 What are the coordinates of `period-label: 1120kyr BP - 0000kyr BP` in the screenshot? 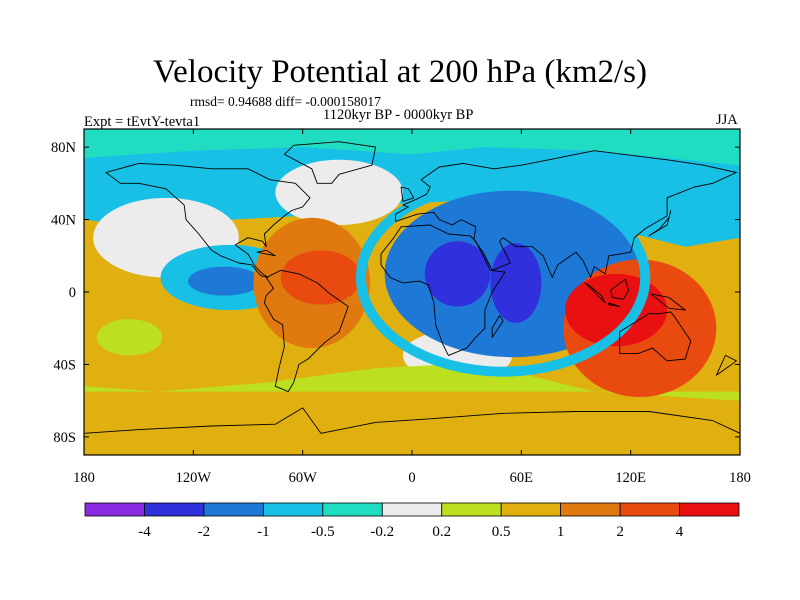 It's located at (398, 115).